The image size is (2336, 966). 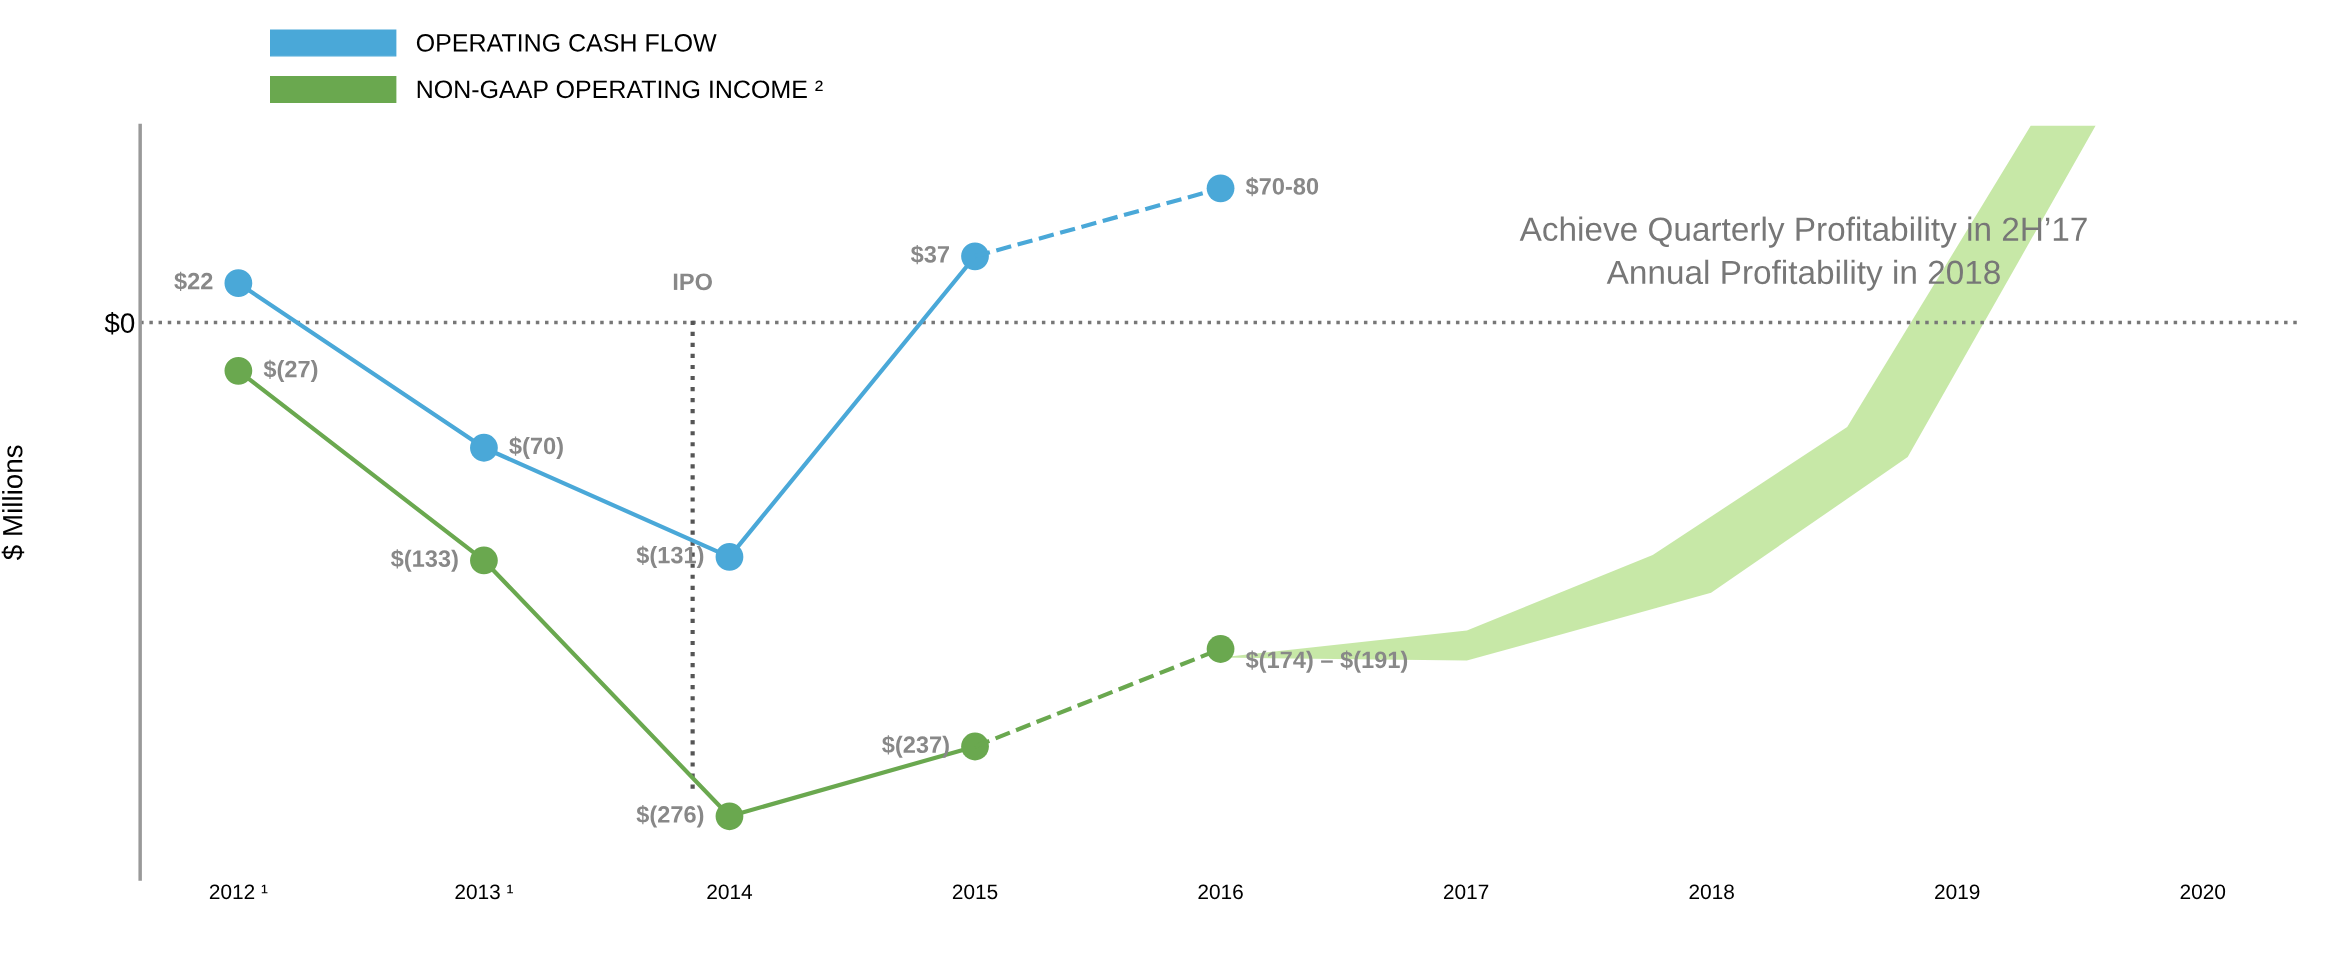 What do you see at coordinates (484, 892) in the screenshot?
I see `x-tick-label: 2013 ¹` at bounding box center [484, 892].